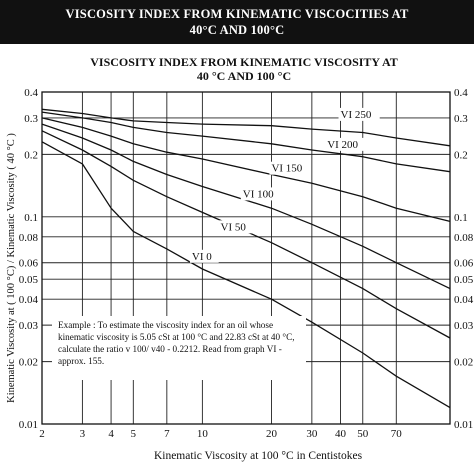 The width and height of the screenshot is (474, 467). Describe the element at coordinates (463, 425) in the screenshot. I see `y-tick-label-right: 0.01` at that location.